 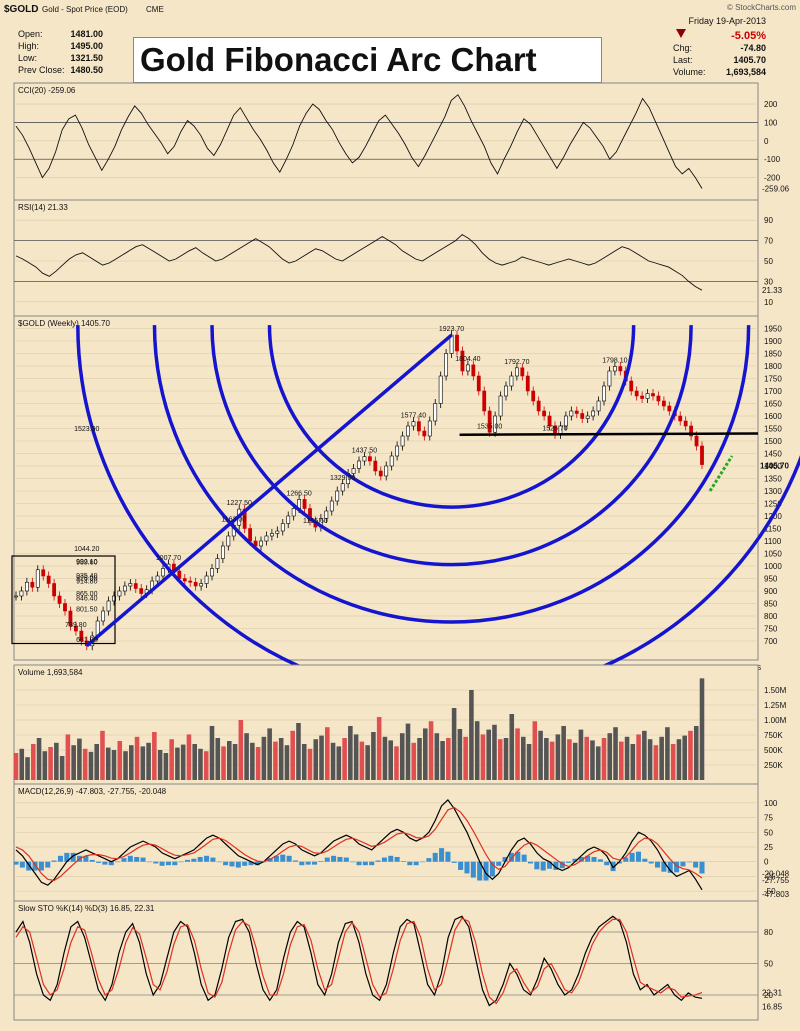 I want to click on price-label: 1437.50, so click(x=364, y=451).